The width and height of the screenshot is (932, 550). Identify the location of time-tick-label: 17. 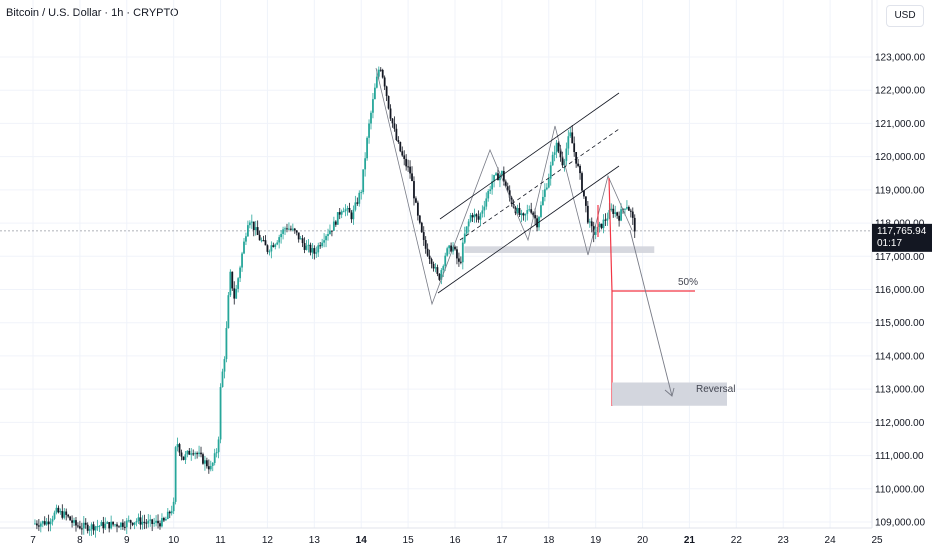
(502, 540).